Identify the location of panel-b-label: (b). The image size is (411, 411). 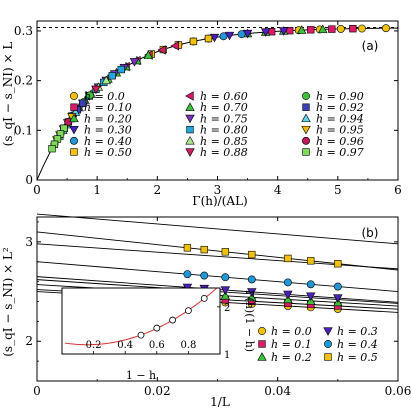
(370, 233).